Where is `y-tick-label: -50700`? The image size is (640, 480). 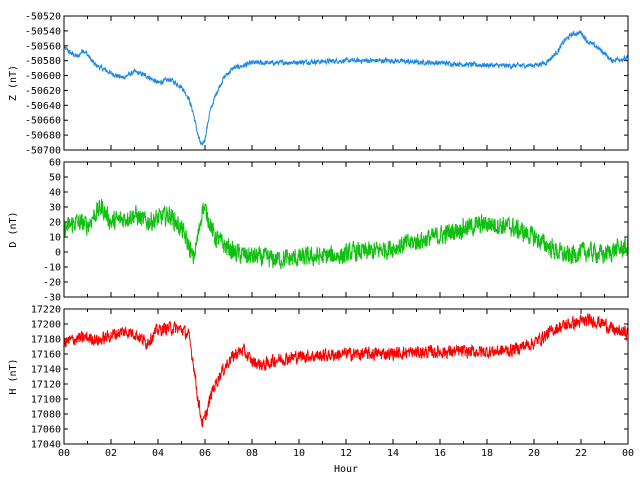
y-tick-label: -50700 is located at coordinates (43, 151).